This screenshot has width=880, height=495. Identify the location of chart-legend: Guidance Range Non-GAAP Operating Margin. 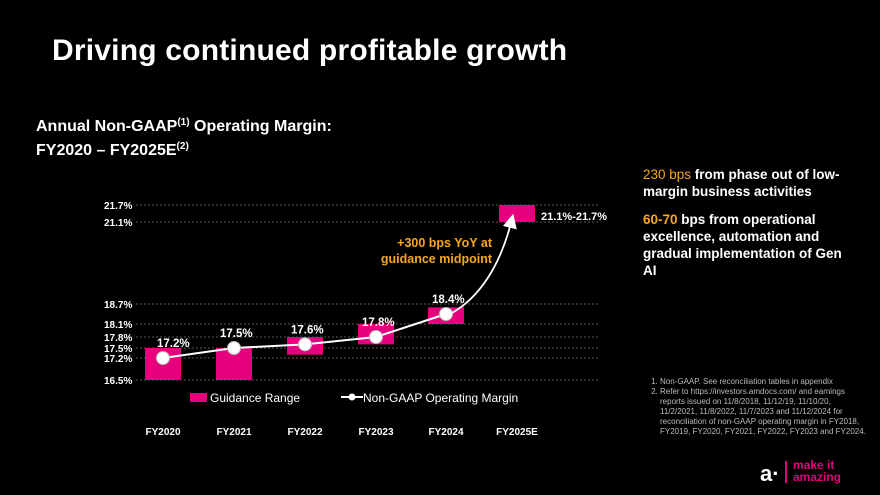
(354, 398).